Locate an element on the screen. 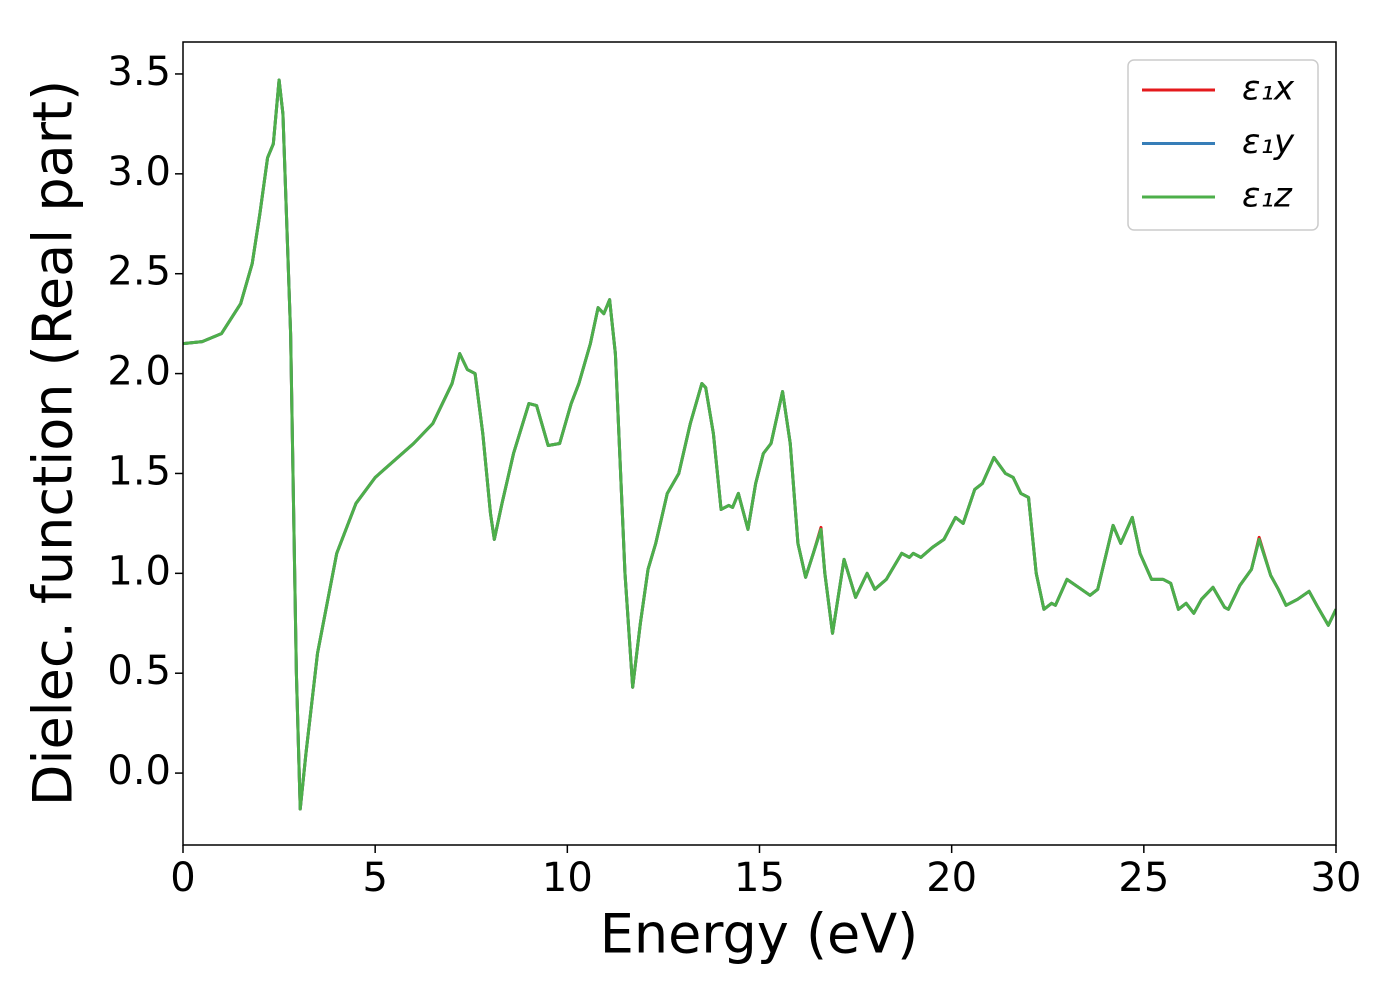  x-tick-label: 0 is located at coordinates (182, 878).